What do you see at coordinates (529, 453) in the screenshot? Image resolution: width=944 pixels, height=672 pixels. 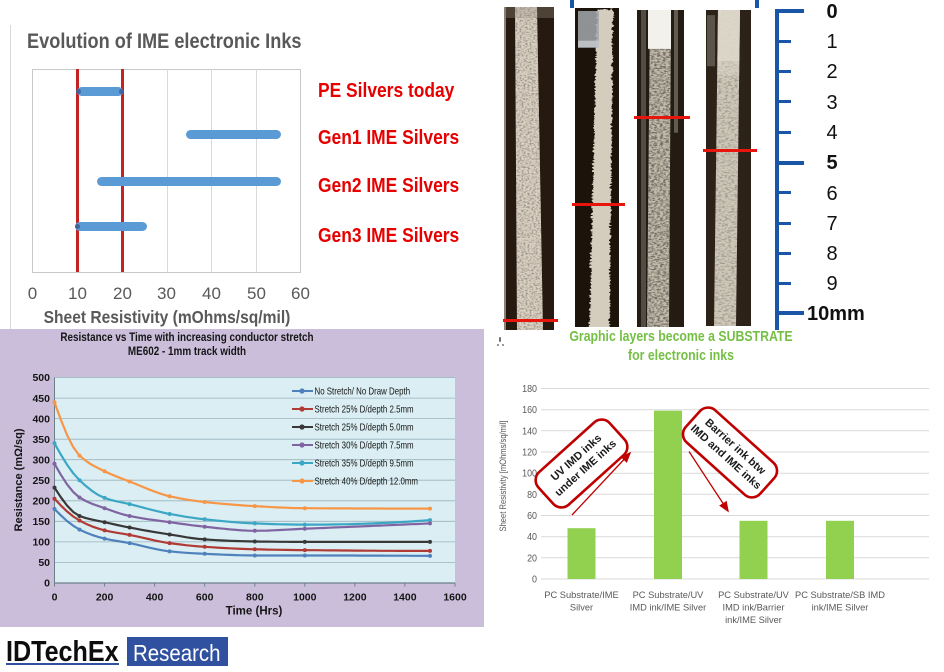 I see `svg-text: 120` at bounding box center [529, 453].